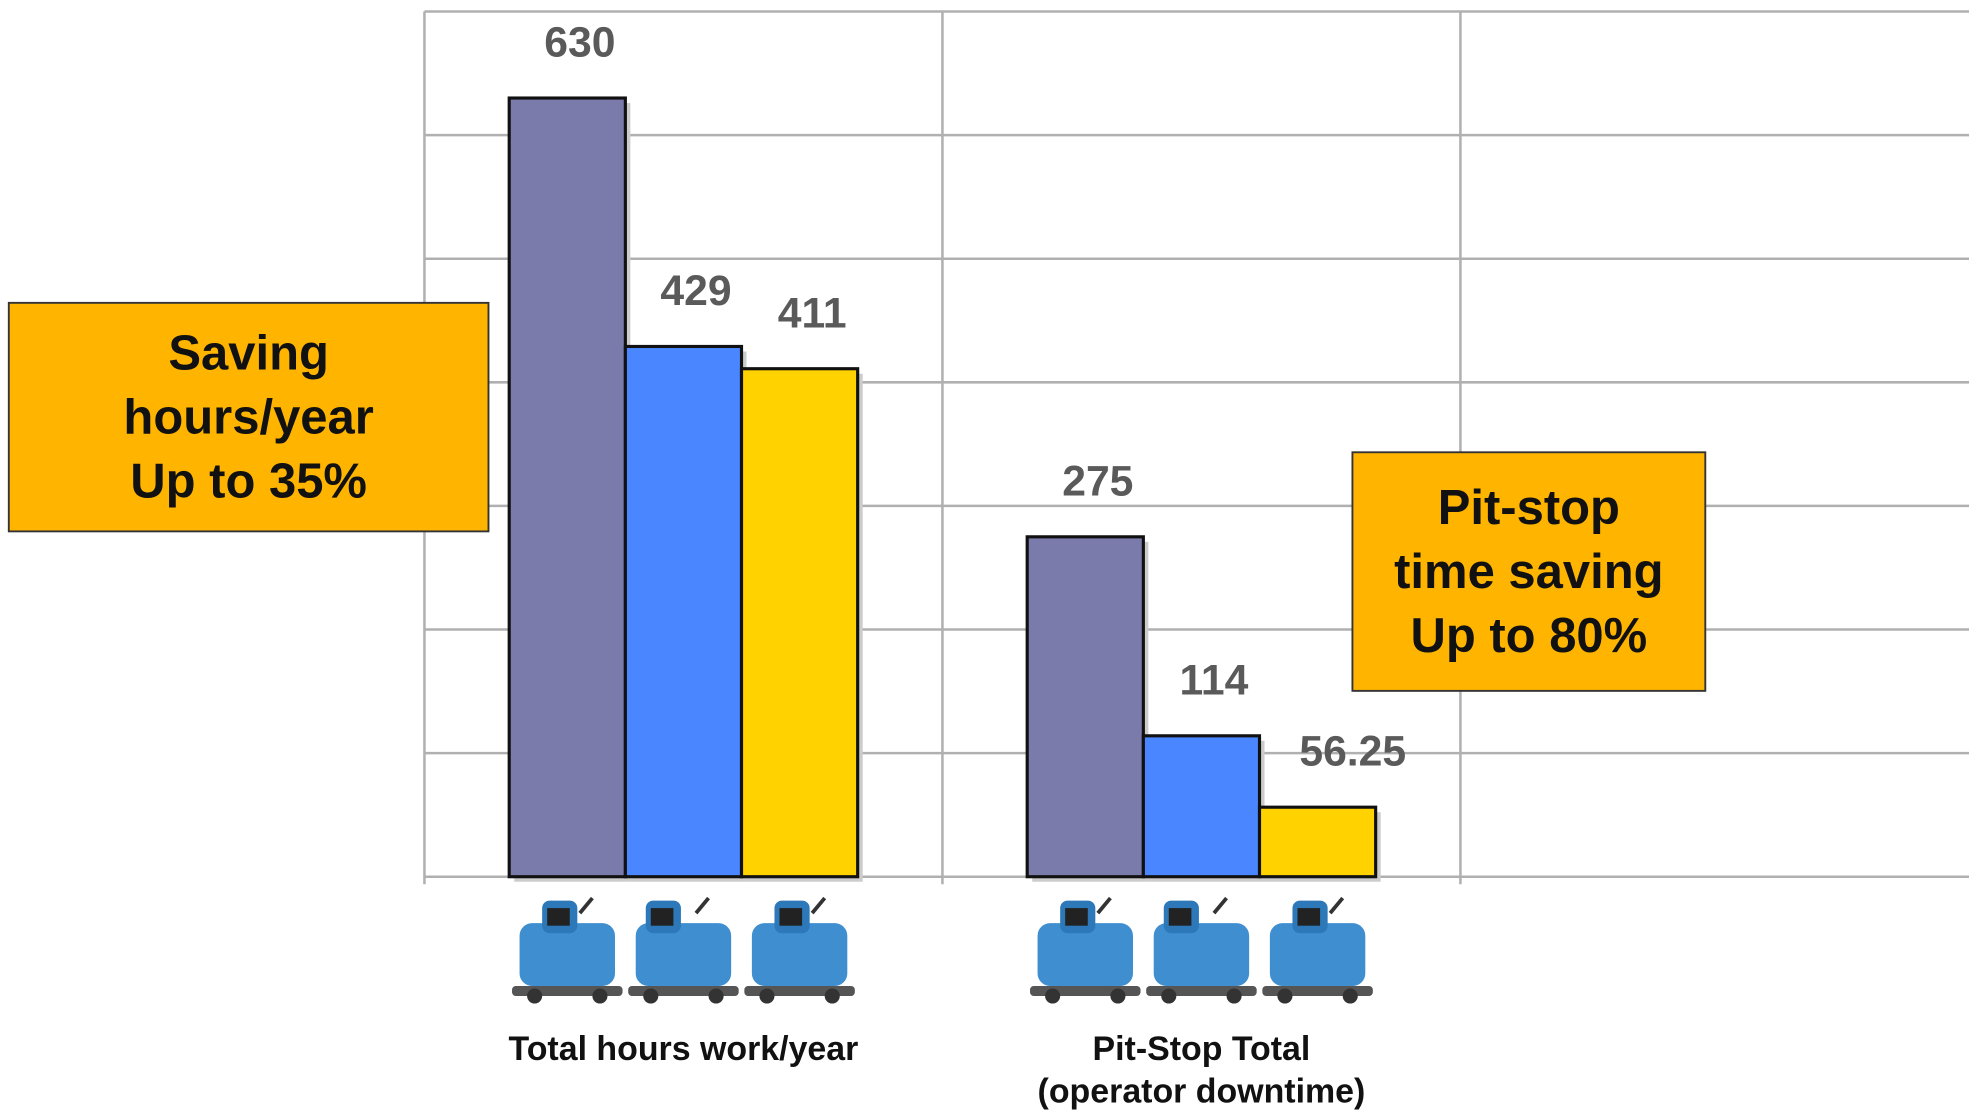 Image resolution: width=1969 pixels, height=1113 pixels. I want to click on x-label-box: Total hours work/year, so click(683, 1048).